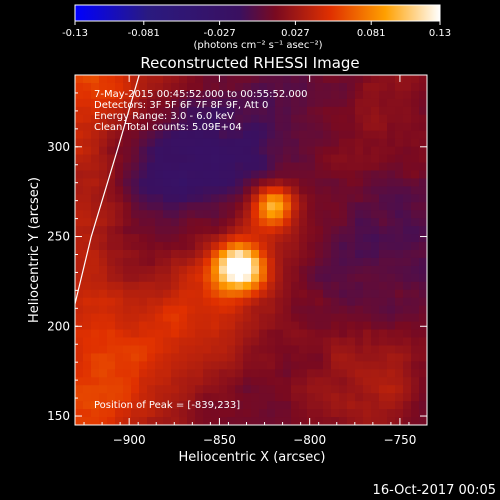  Describe the element at coordinates (295, 33) in the screenshot. I see `colorbar-tick-label: 0.027` at that location.